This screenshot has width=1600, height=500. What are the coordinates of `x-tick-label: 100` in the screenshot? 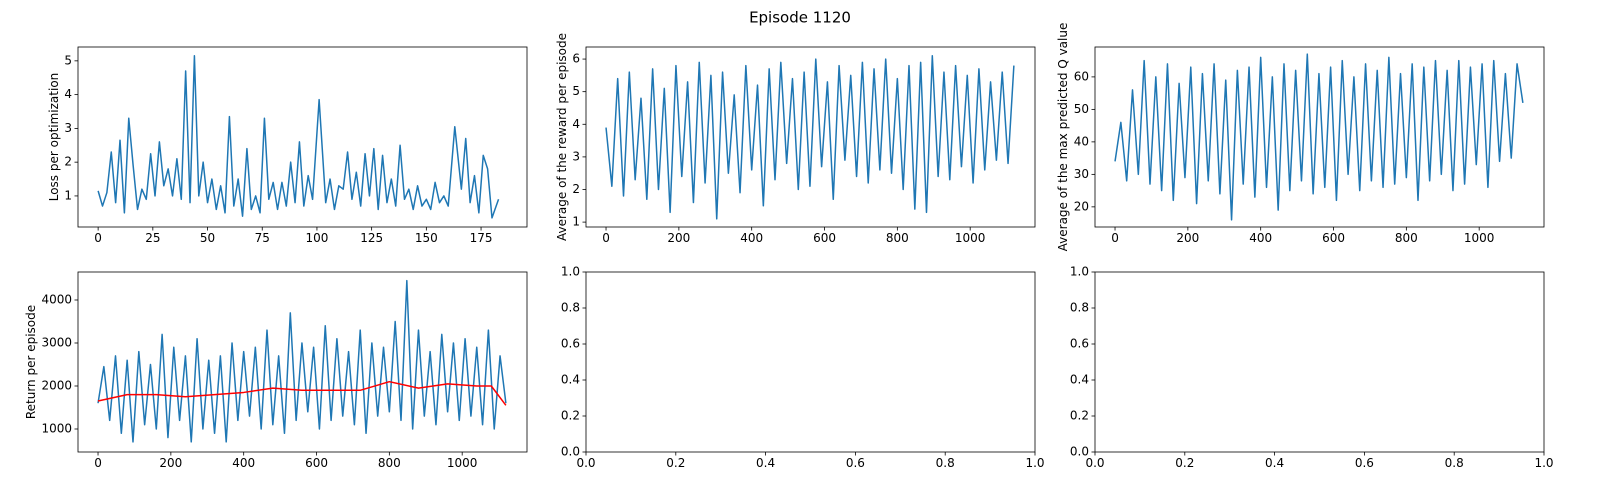 It's located at (316, 238).